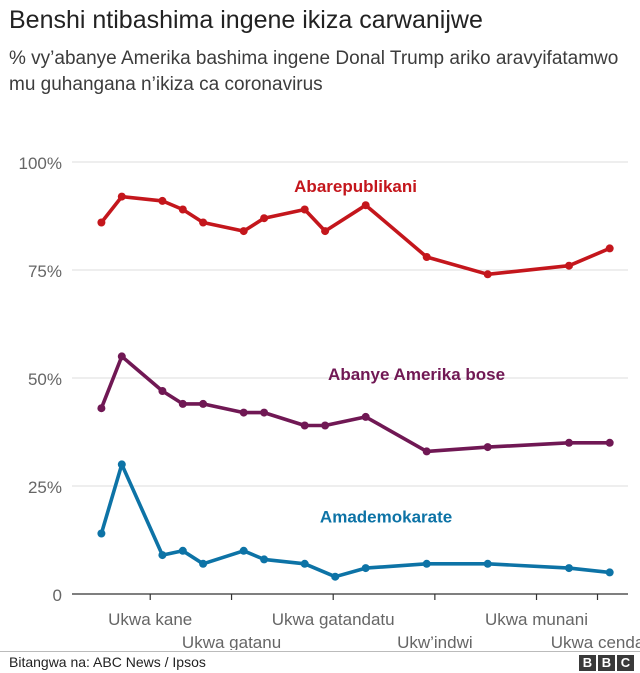  What do you see at coordinates (416, 374) in the screenshot?
I see `series-label: Abanye Amerika bose` at bounding box center [416, 374].